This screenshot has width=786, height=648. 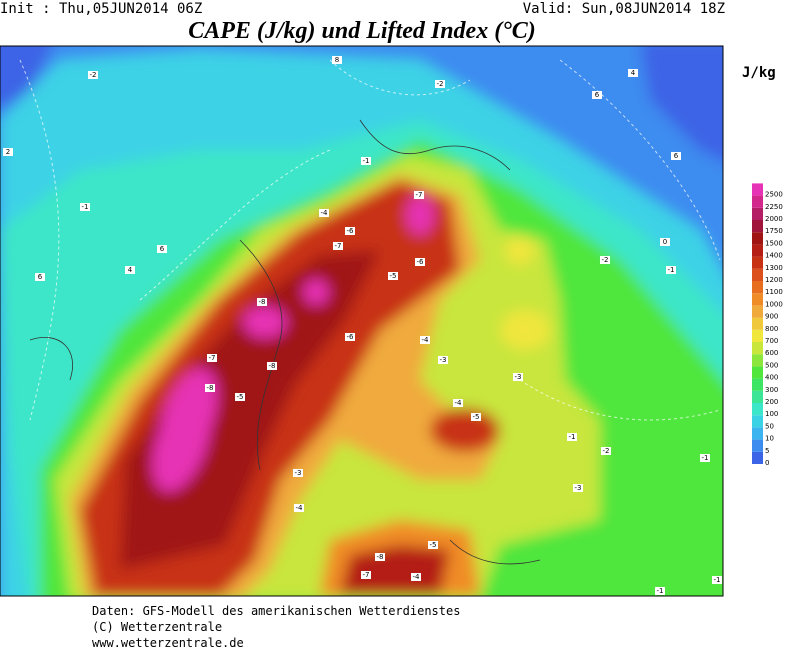 What do you see at coordinates (774, 268) in the screenshot?
I see `colorbar-label: 1300` at bounding box center [774, 268].